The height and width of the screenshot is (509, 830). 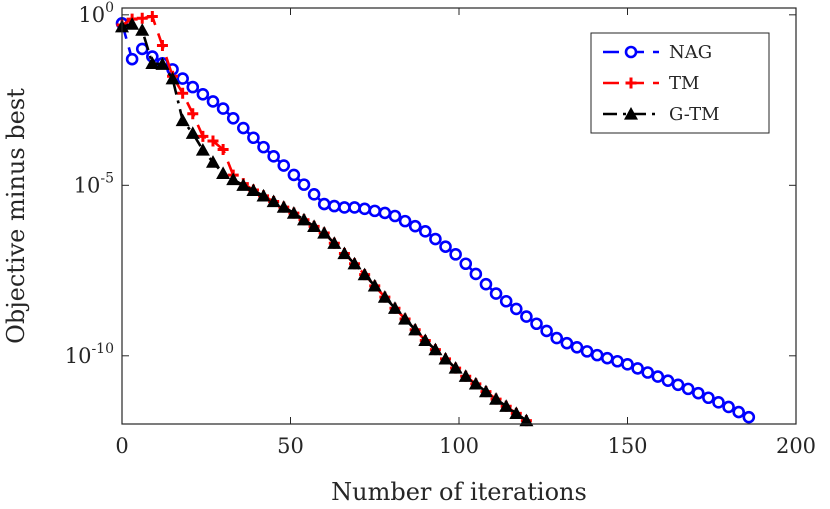 What do you see at coordinates (657, 52) in the screenshot?
I see `legend-item-nag: NAG` at bounding box center [657, 52].